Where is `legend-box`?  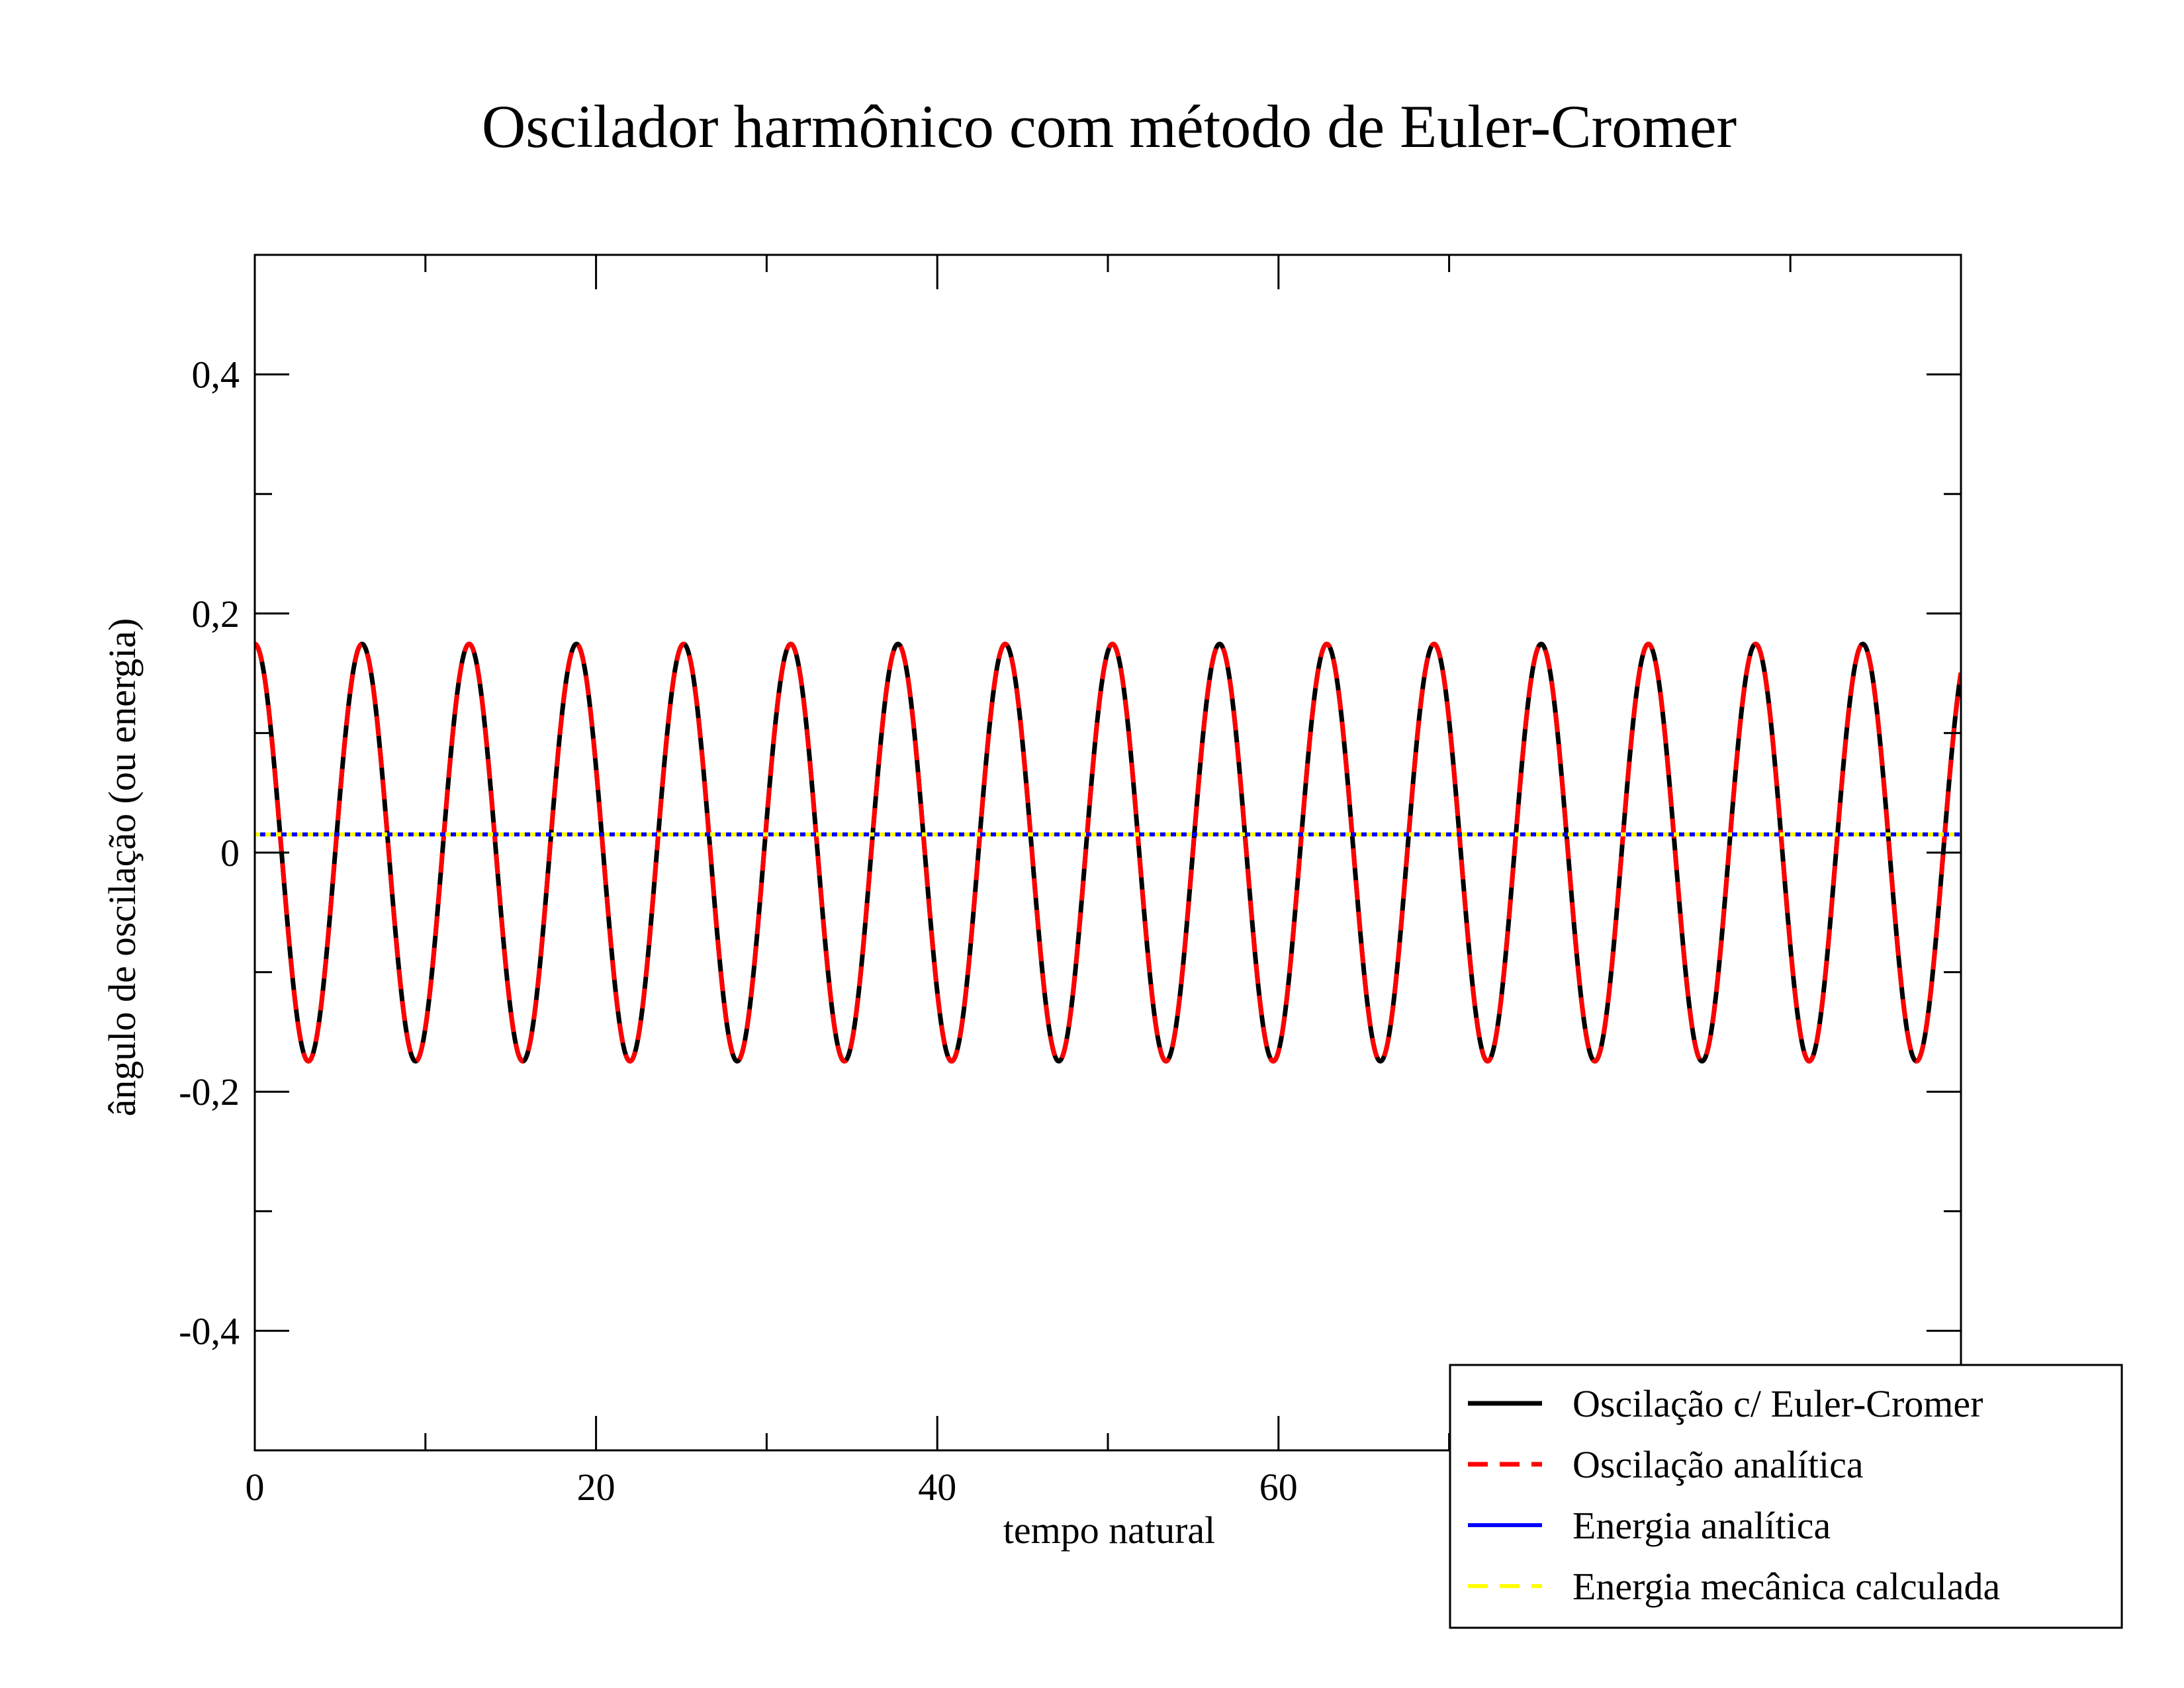
legend-box is located at coordinates (1786, 1496).